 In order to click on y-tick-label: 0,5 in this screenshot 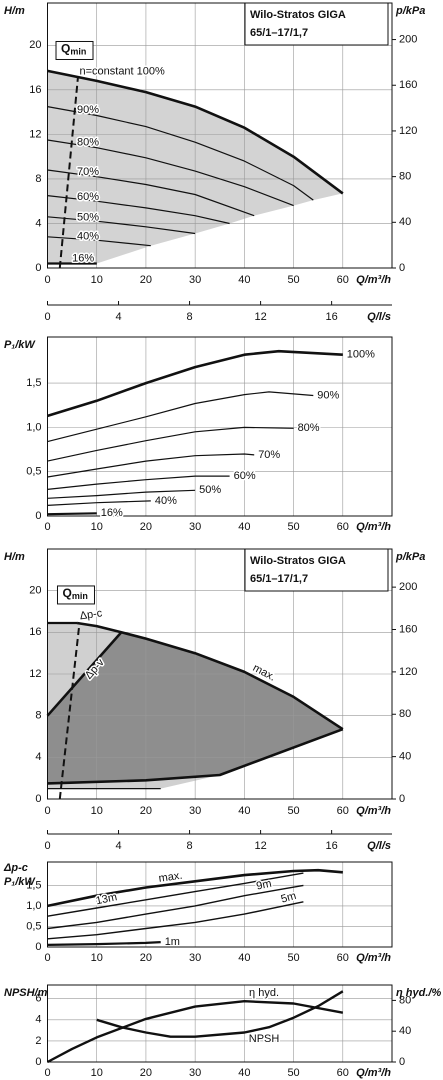, I will do `click(33, 472)`.